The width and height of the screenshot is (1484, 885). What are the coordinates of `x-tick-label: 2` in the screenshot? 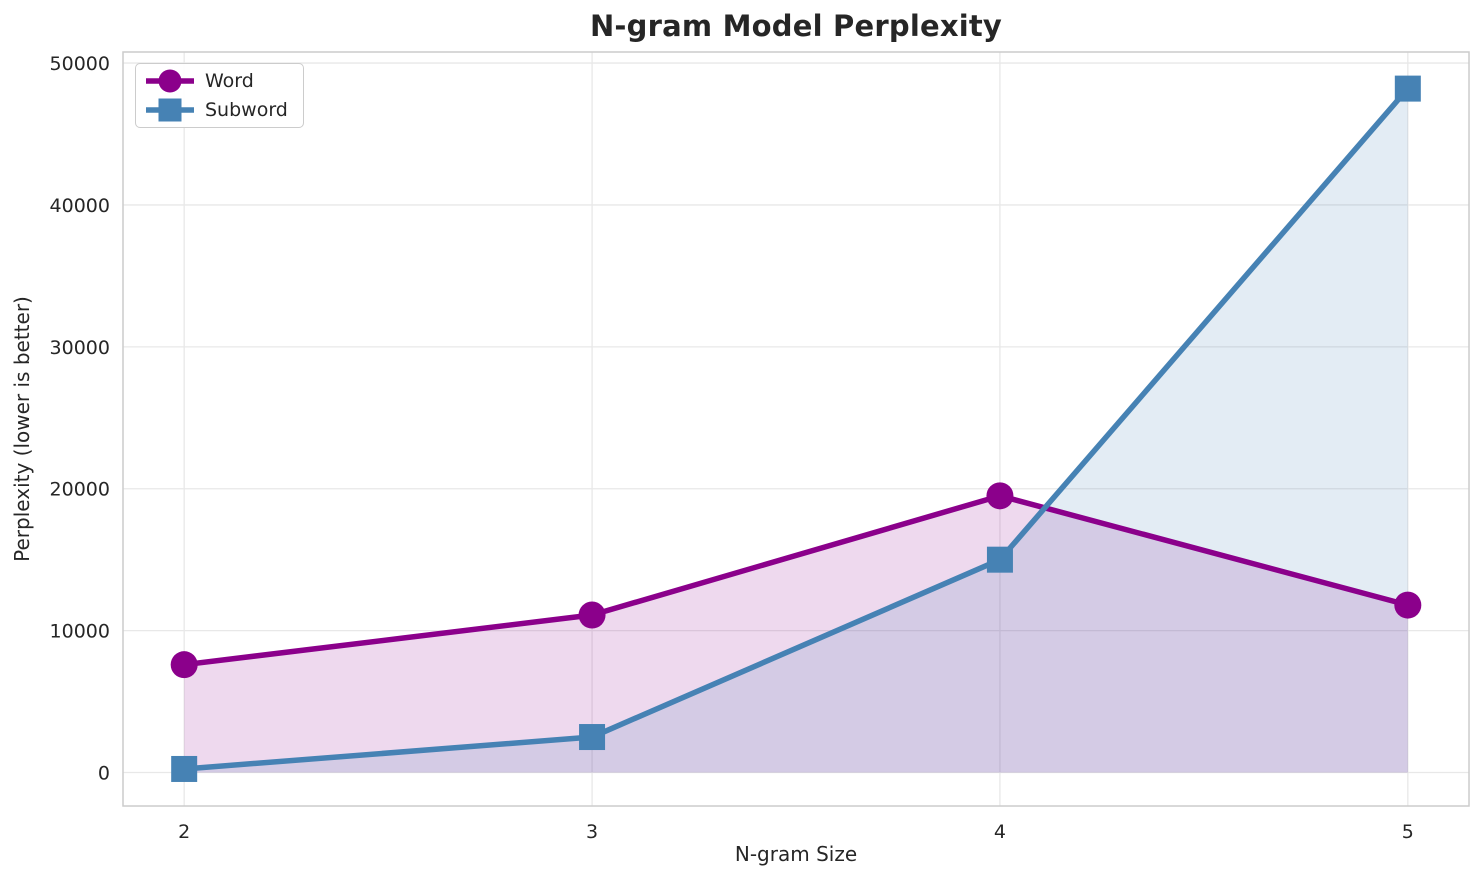 It's located at (184, 832).